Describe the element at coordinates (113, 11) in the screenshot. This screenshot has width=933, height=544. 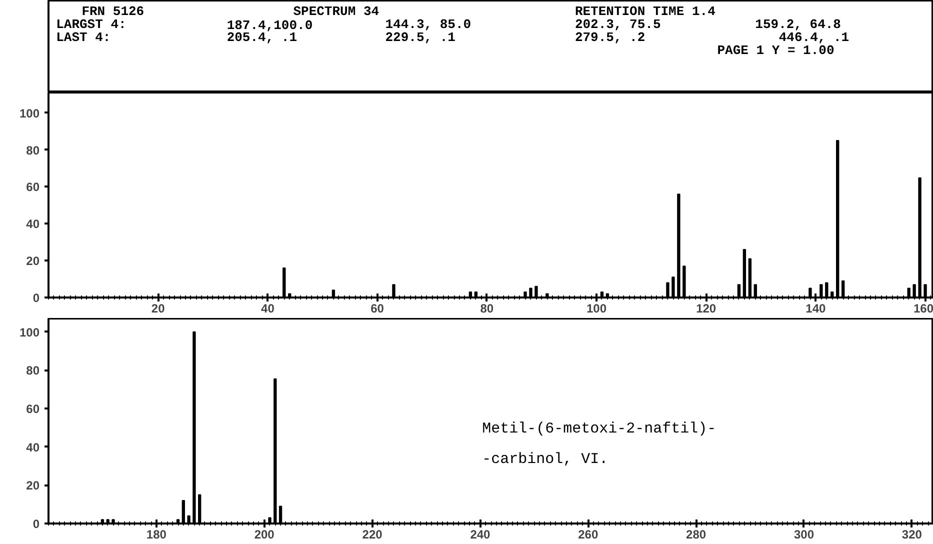
I see `text: FRN 5126` at that location.